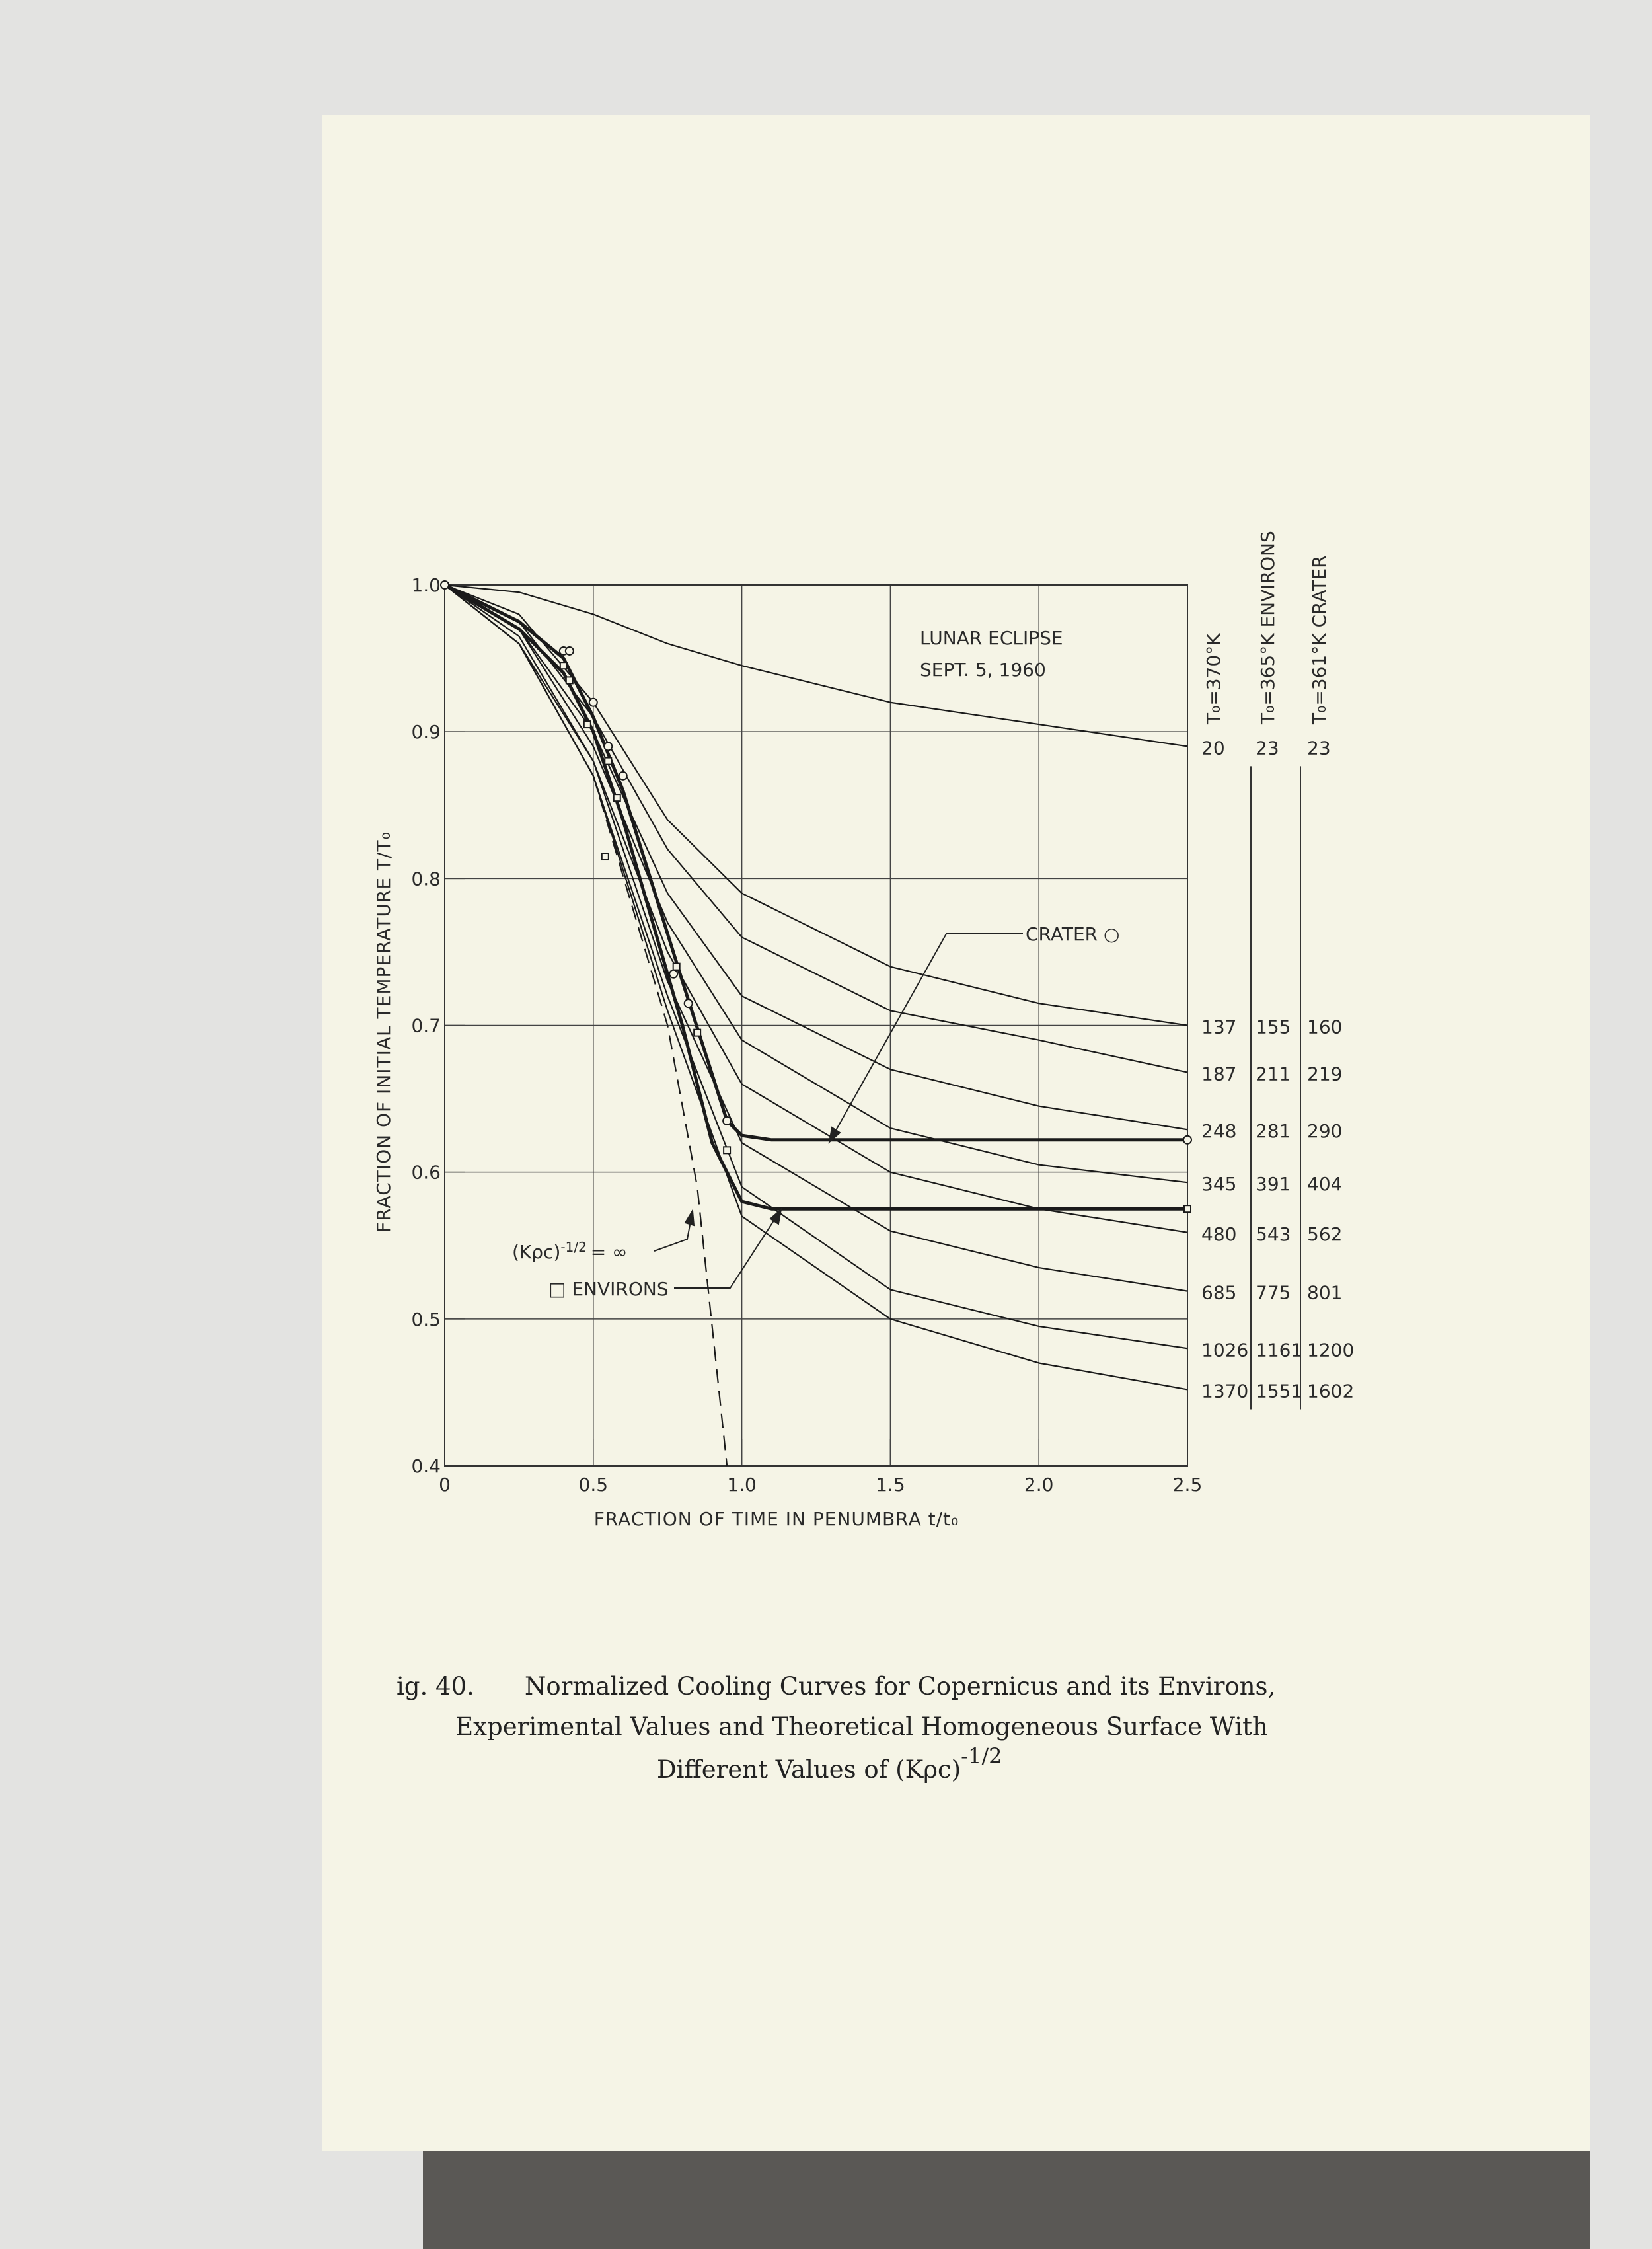 Image resolution: width=1652 pixels, height=2249 pixels. What do you see at coordinates (1325, 1184) in the screenshot?
I see `table-cell: 404` at bounding box center [1325, 1184].